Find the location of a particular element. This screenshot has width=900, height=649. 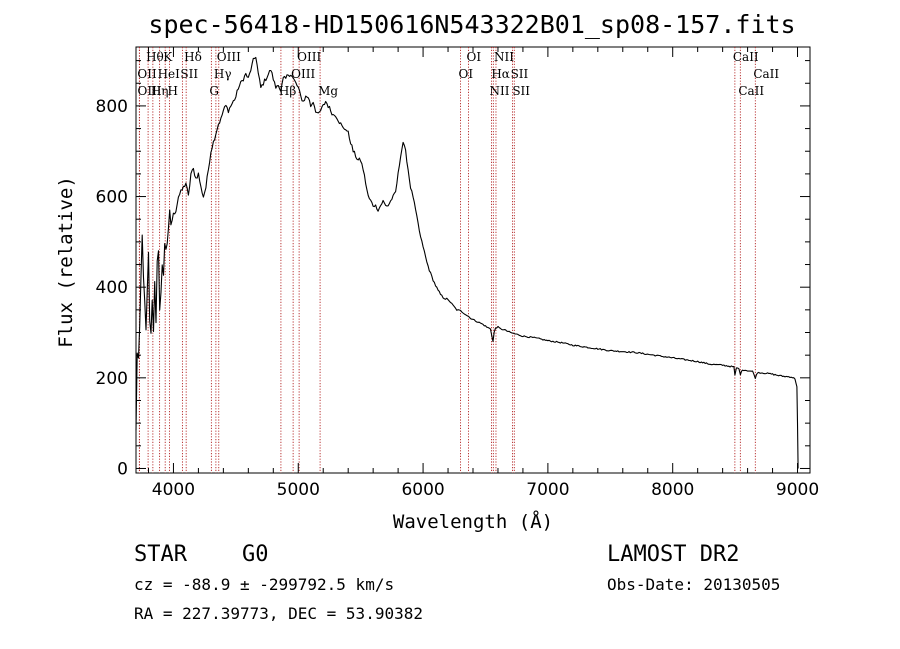

y-axis-label: Flux (relative) is located at coordinates (66, 262).